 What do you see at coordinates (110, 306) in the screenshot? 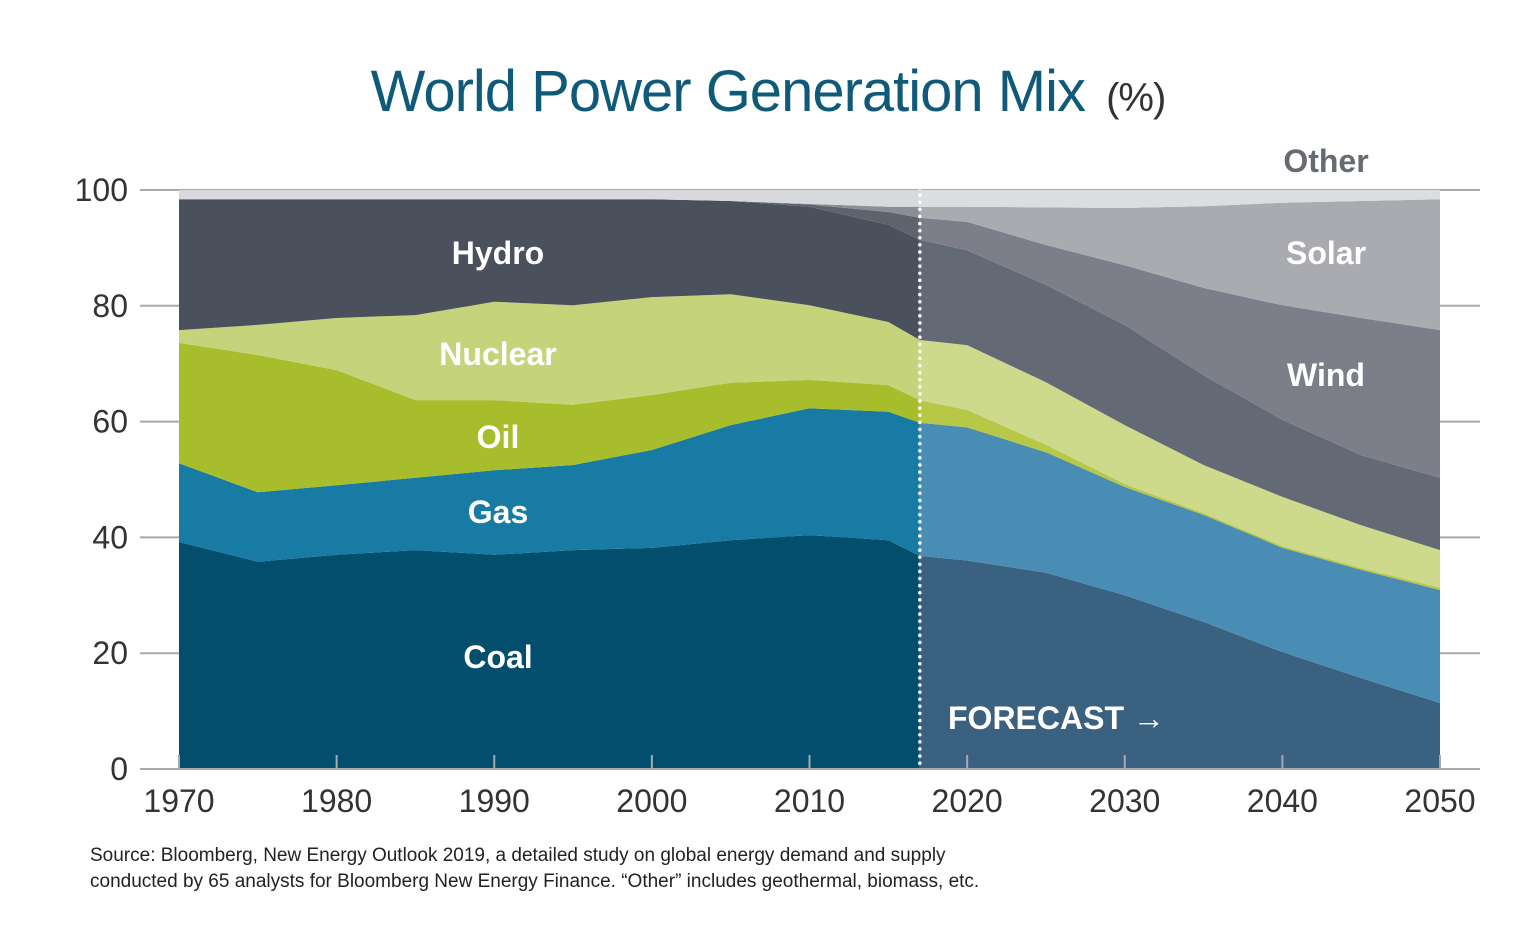
I see `y-tick-label: 80` at bounding box center [110, 306].